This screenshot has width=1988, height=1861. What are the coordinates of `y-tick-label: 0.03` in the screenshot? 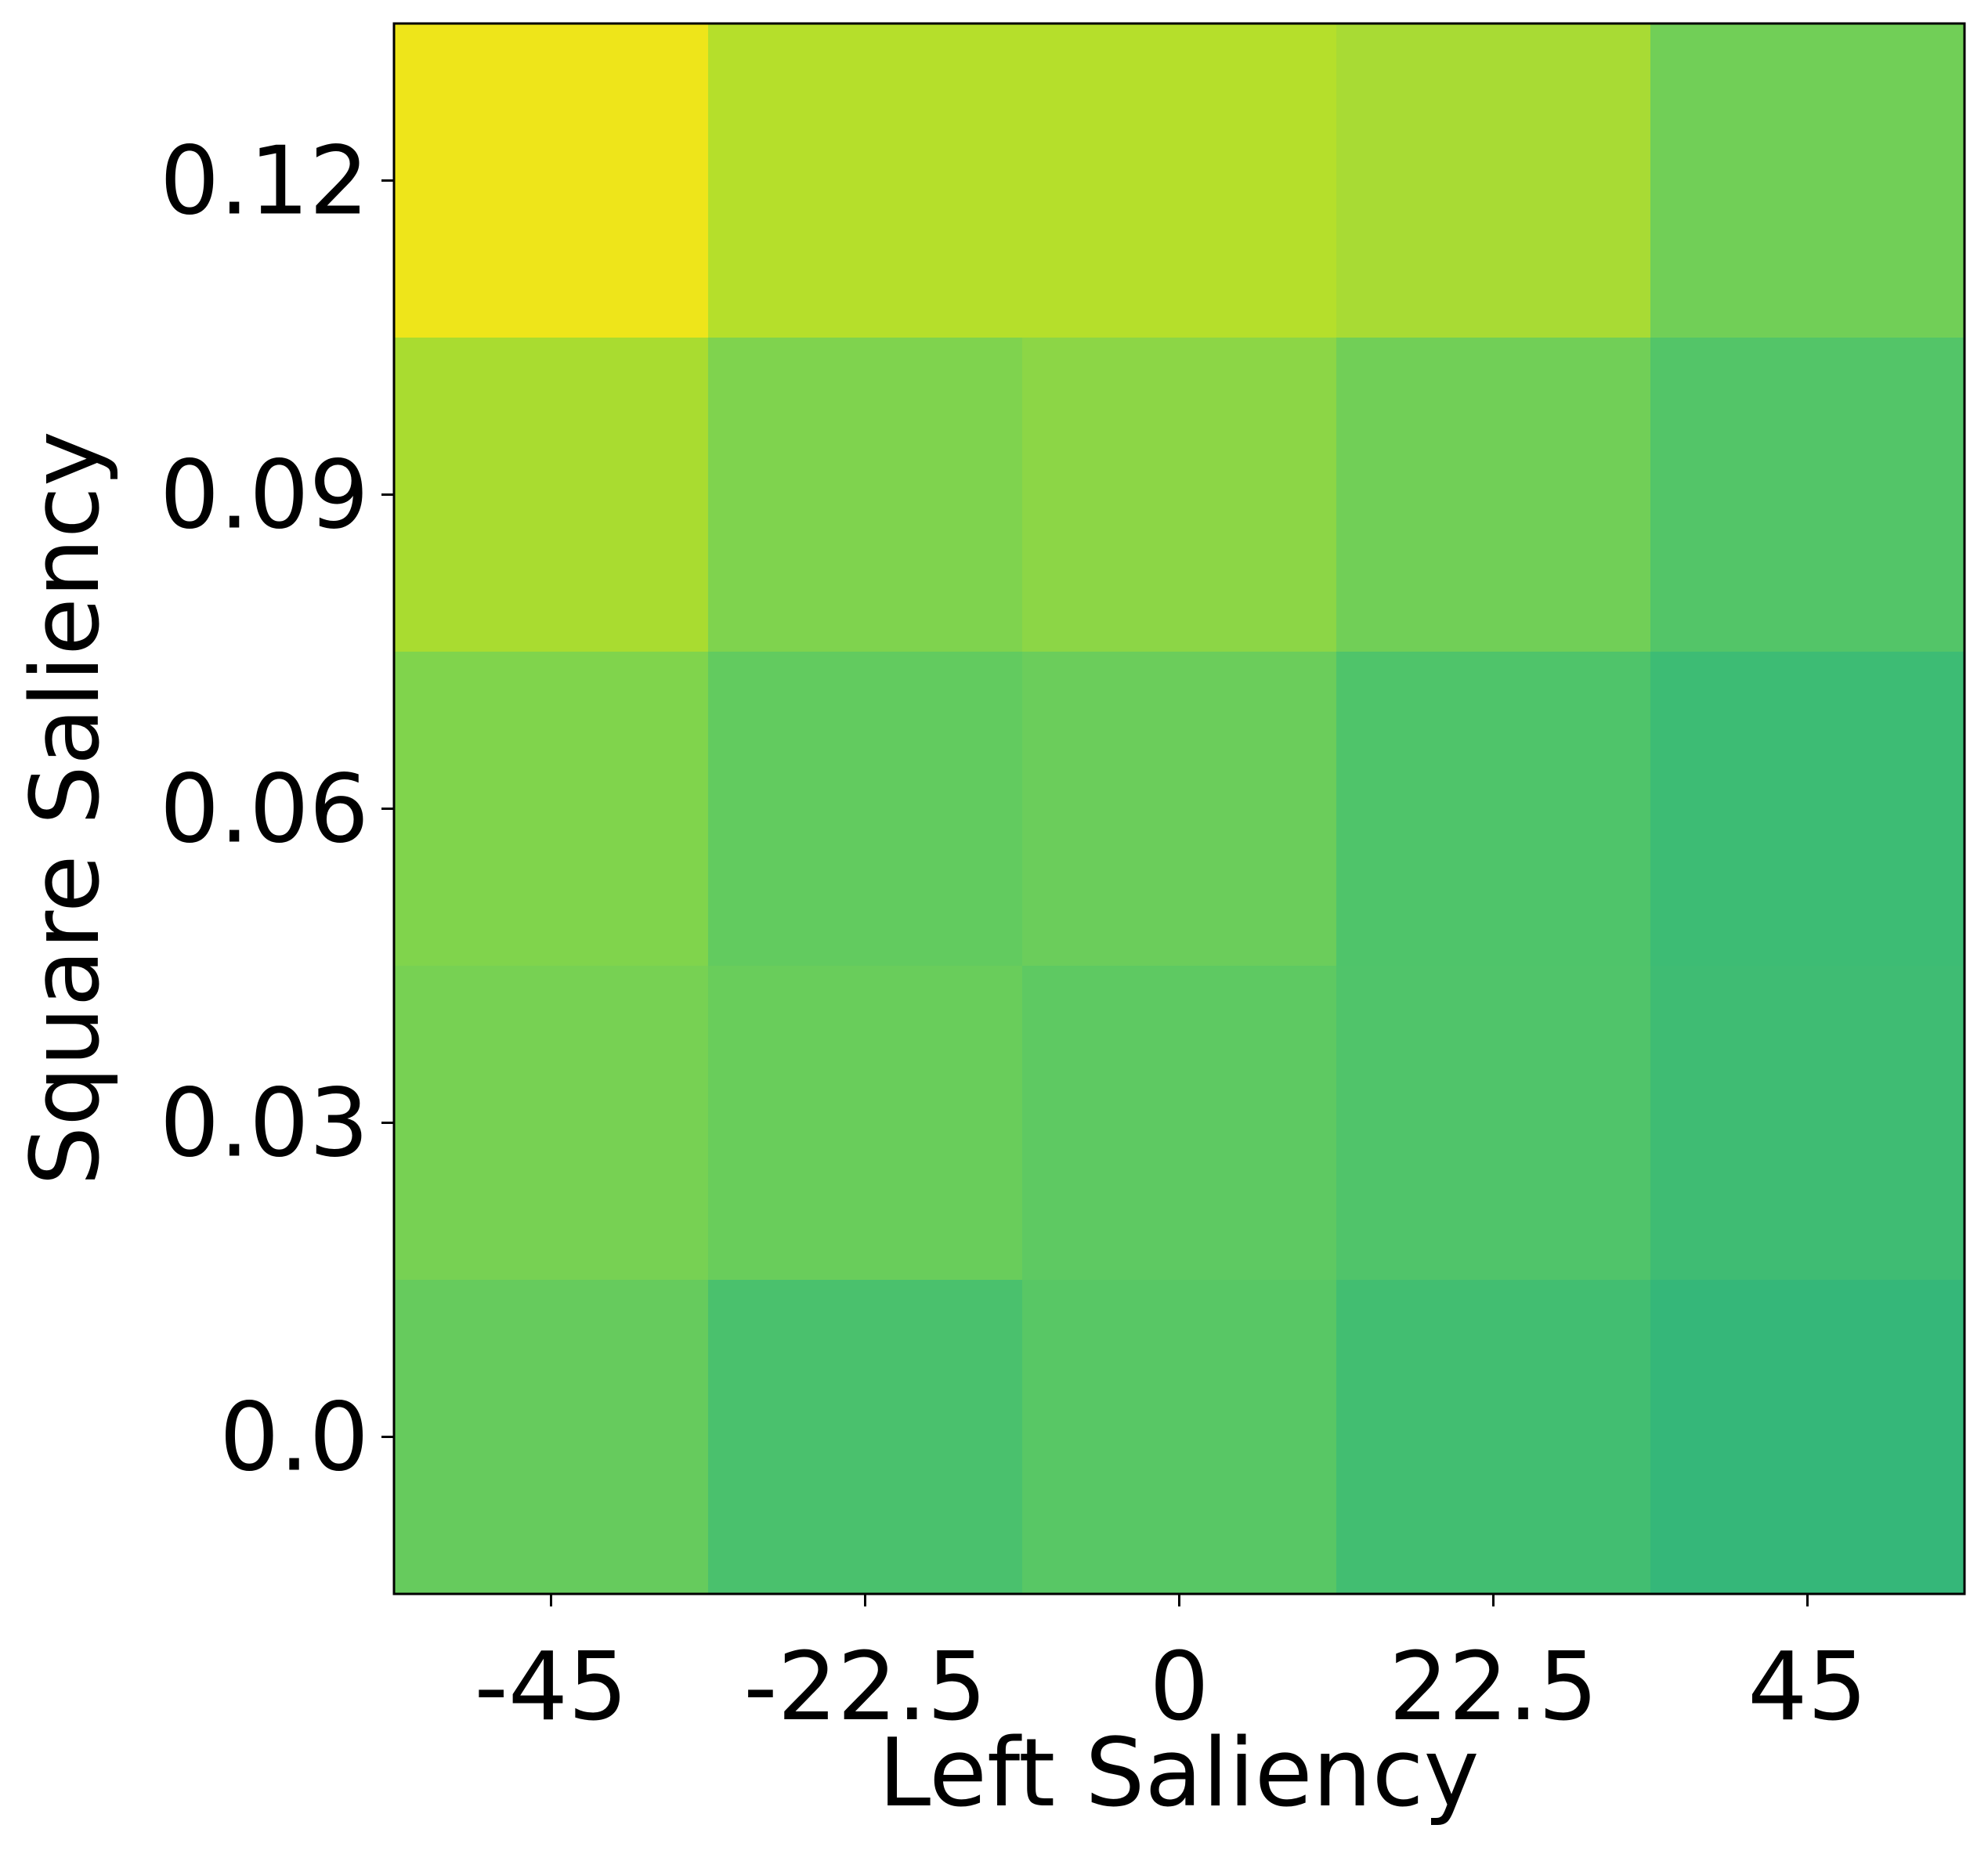 It's located at (264, 1124).